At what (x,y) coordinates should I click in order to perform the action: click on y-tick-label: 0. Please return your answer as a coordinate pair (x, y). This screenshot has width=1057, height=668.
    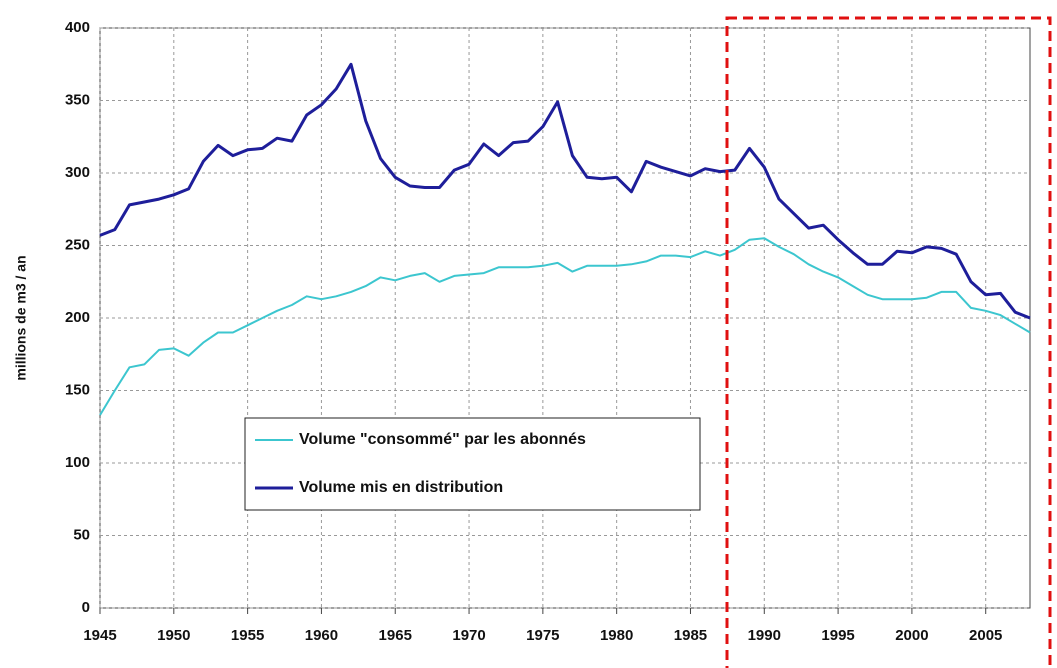
    Looking at the image, I should click on (86, 607).